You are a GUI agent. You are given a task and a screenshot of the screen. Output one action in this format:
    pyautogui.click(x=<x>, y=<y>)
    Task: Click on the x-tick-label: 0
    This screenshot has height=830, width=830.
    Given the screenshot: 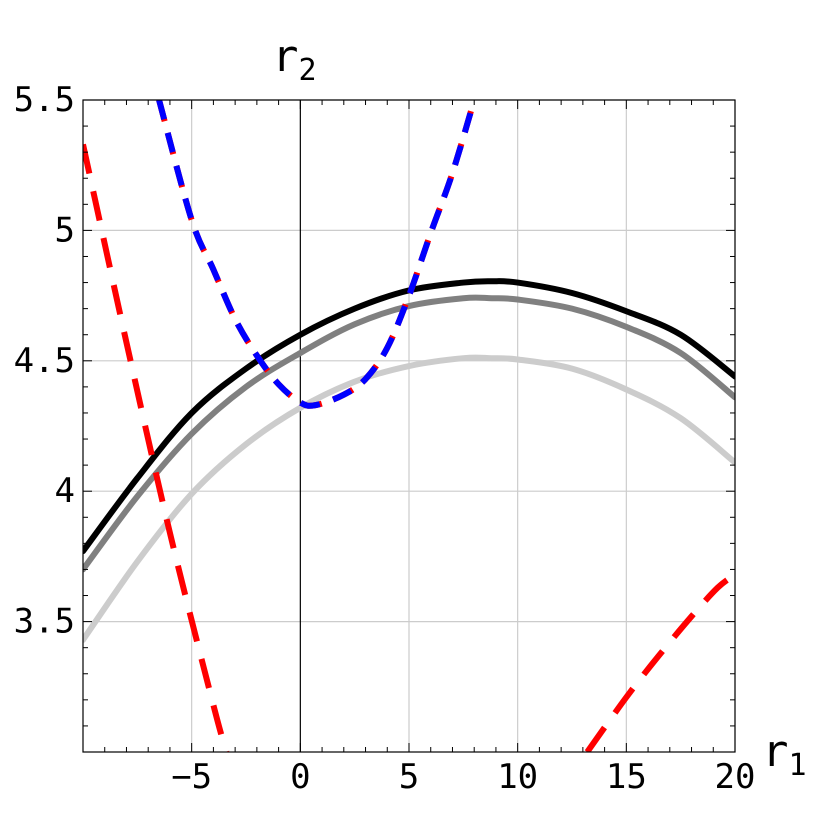 What is the action you would take?
    pyautogui.click(x=300, y=777)
    